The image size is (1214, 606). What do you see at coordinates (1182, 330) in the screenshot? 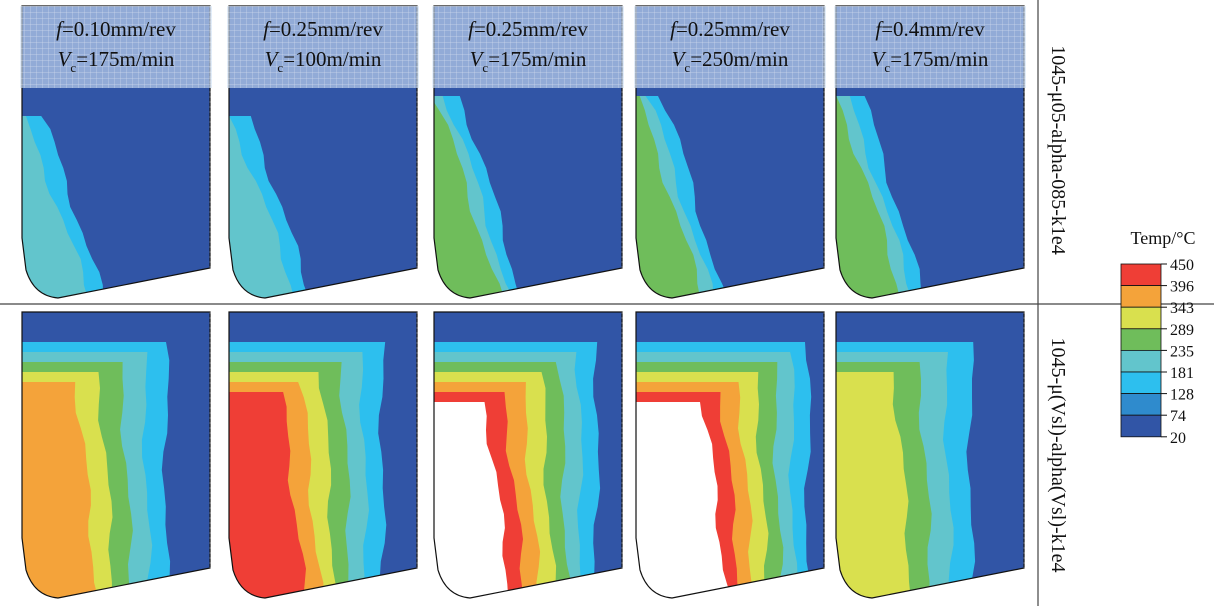
I see `legend-tick-label: 289` at bounding box center [1182, 330].